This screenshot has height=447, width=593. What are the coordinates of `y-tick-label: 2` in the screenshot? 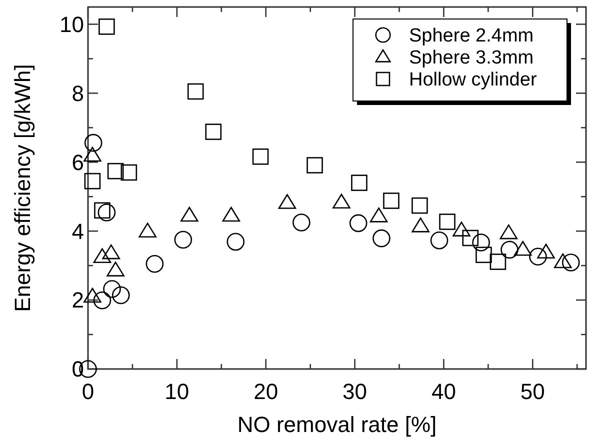 It's located at (78, 300).